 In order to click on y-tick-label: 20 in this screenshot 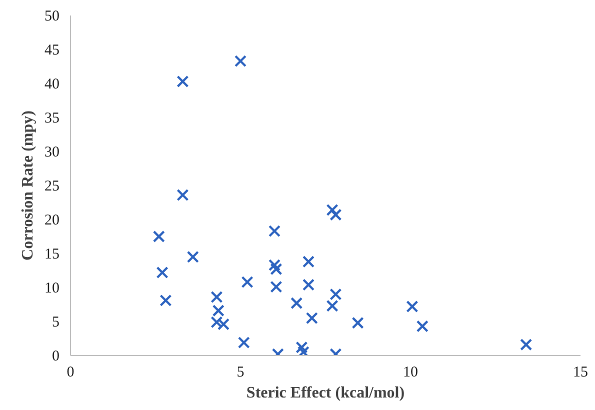, I will do `click(52, 220)`.